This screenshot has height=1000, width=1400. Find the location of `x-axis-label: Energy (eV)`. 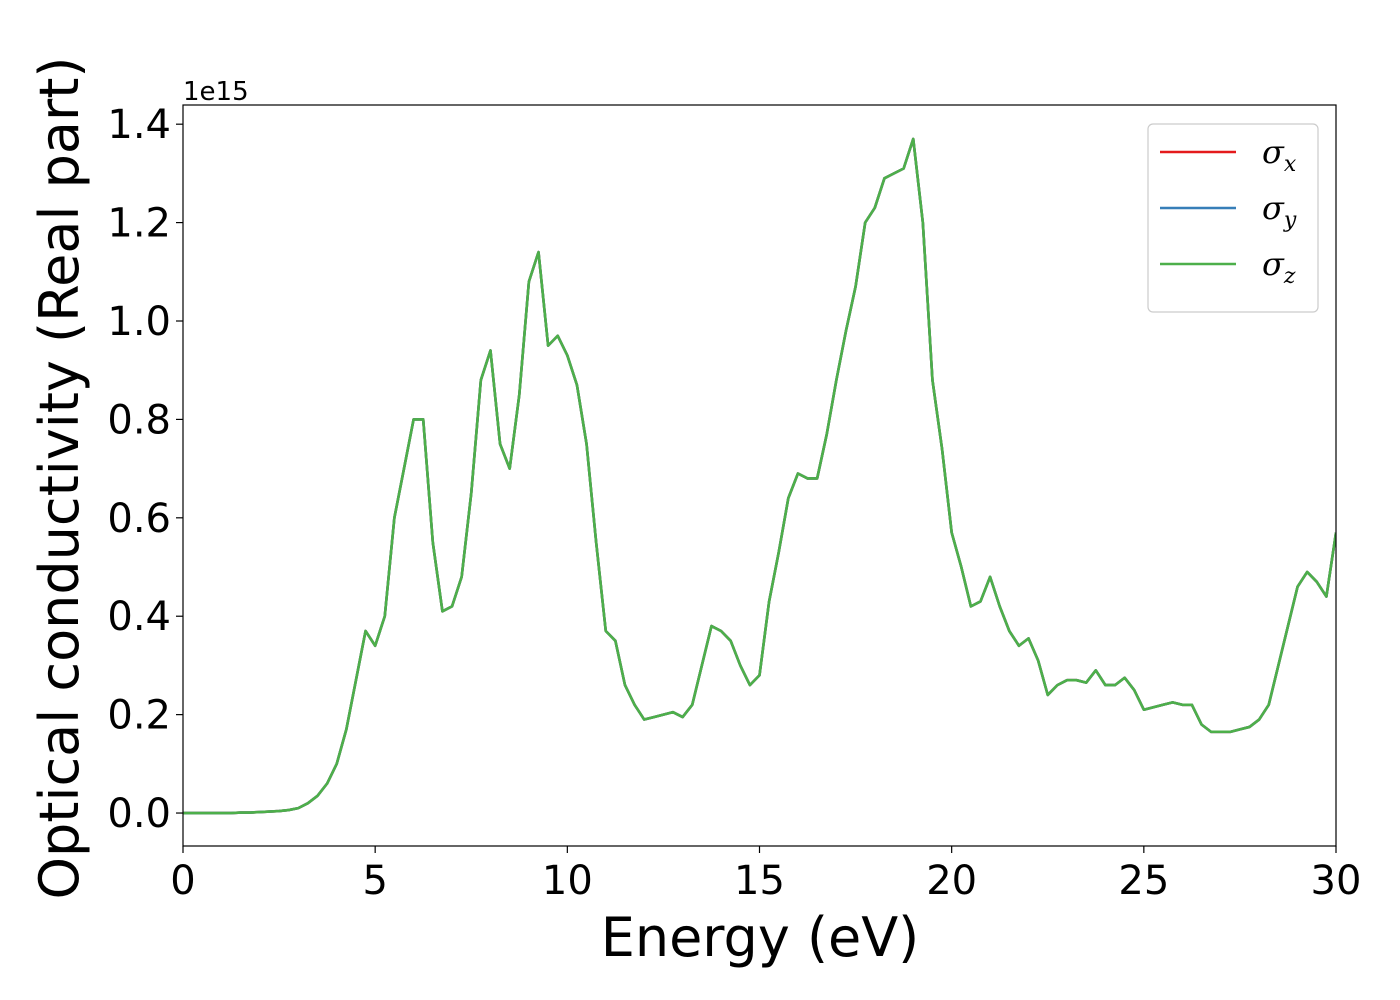

x-axis-label: Energy (eV) is located at coordinates (760, 937).